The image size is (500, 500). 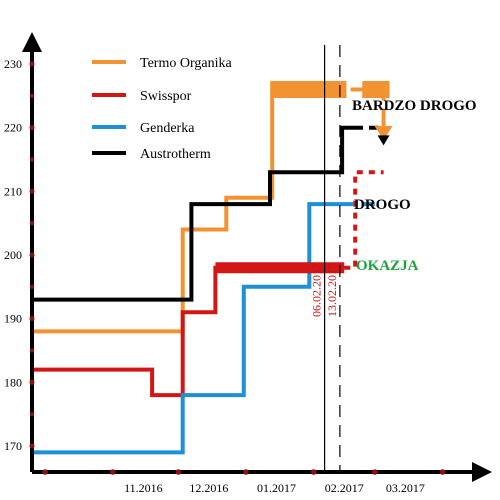 I want to click on x-axis-arrow, so click(x=482, y=472).